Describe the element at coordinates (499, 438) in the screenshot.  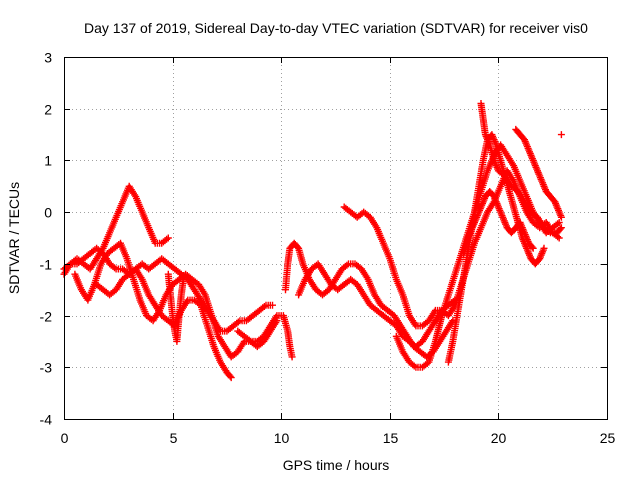
I see `x-tick-label: 20` at that location.